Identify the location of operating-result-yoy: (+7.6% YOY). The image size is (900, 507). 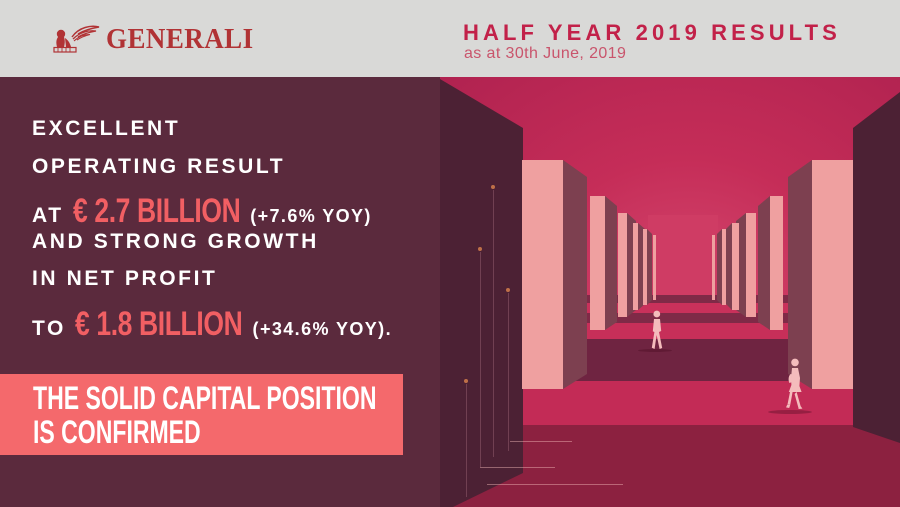
(311, 216).